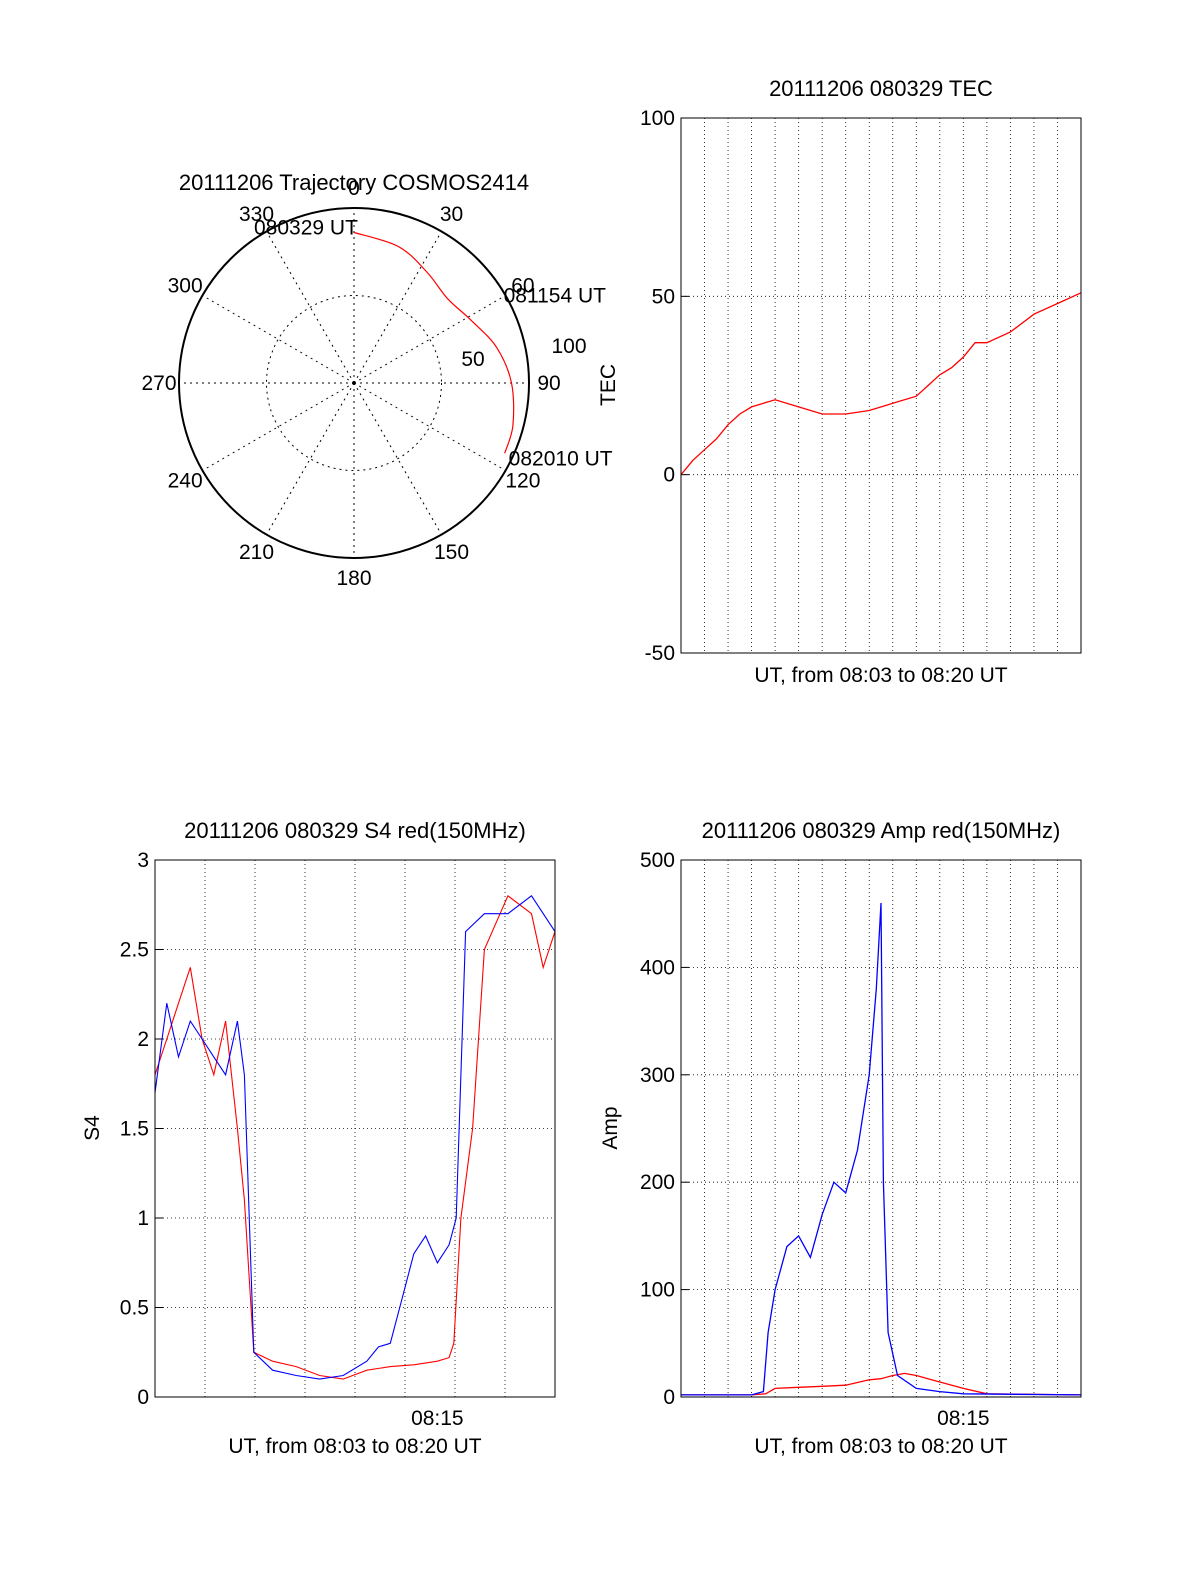  What do you see at coordinates (355, 830) in the screenshot?
I see `s4-title: 20111206 080329 S4 red(150MHz)` at bounding box center [355, 830].